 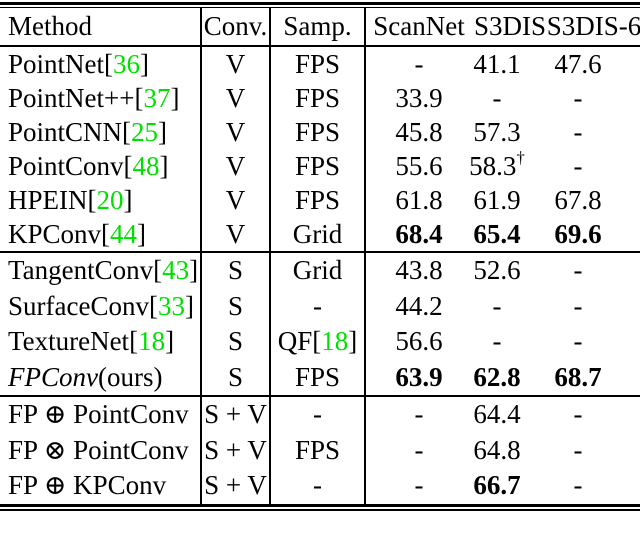 I want to click on header-row: Method Conv. Samp. ScanNet S3DIS S3DIS-6, so click(x=320, y=26).